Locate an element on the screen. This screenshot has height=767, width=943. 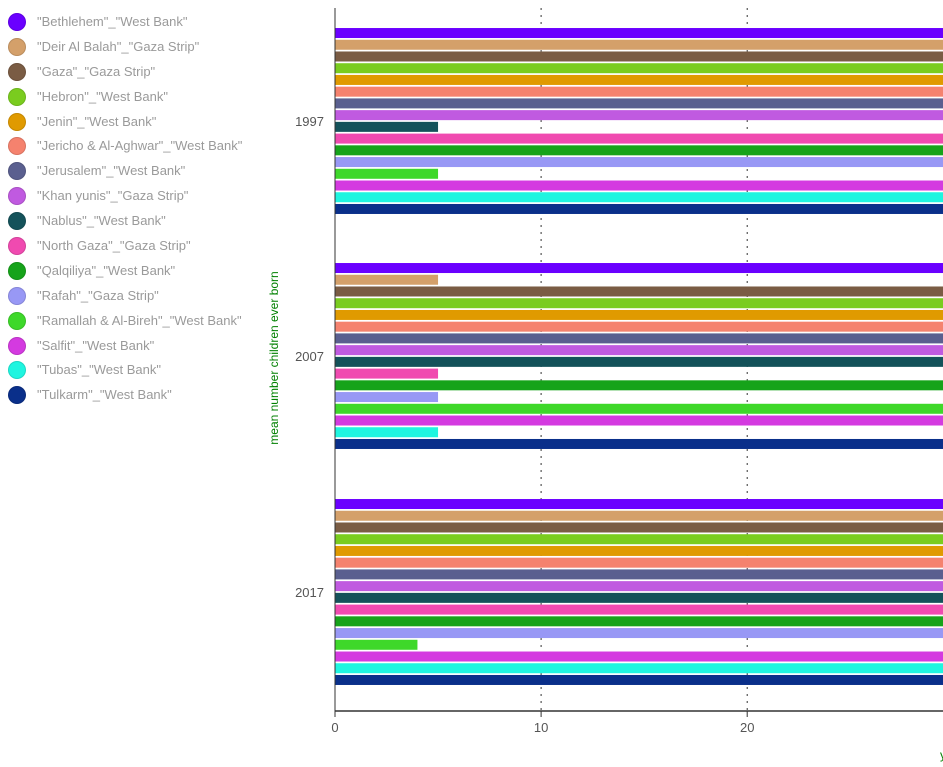
legend-label: "Hebron"_"West Bank" is located at coordinates (102, 96).